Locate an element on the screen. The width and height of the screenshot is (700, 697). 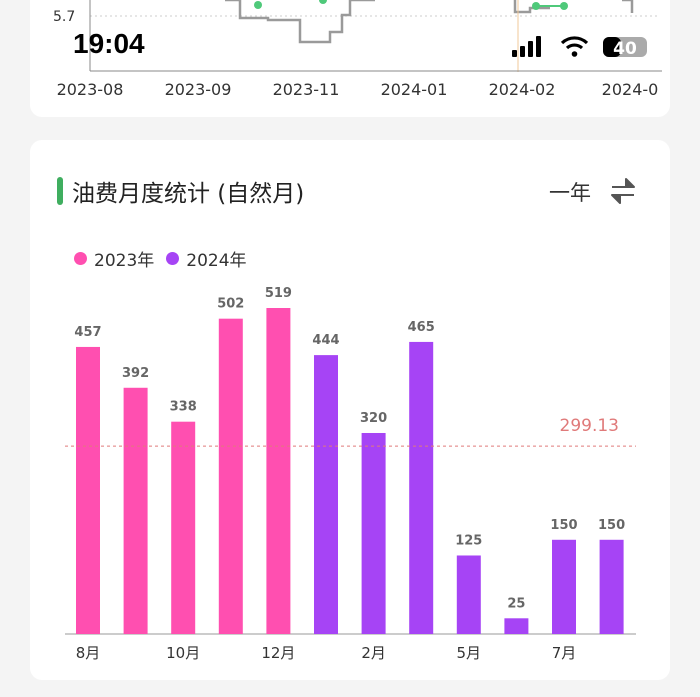
legend-2023: 2023年 is located at coordinates (124, 261).